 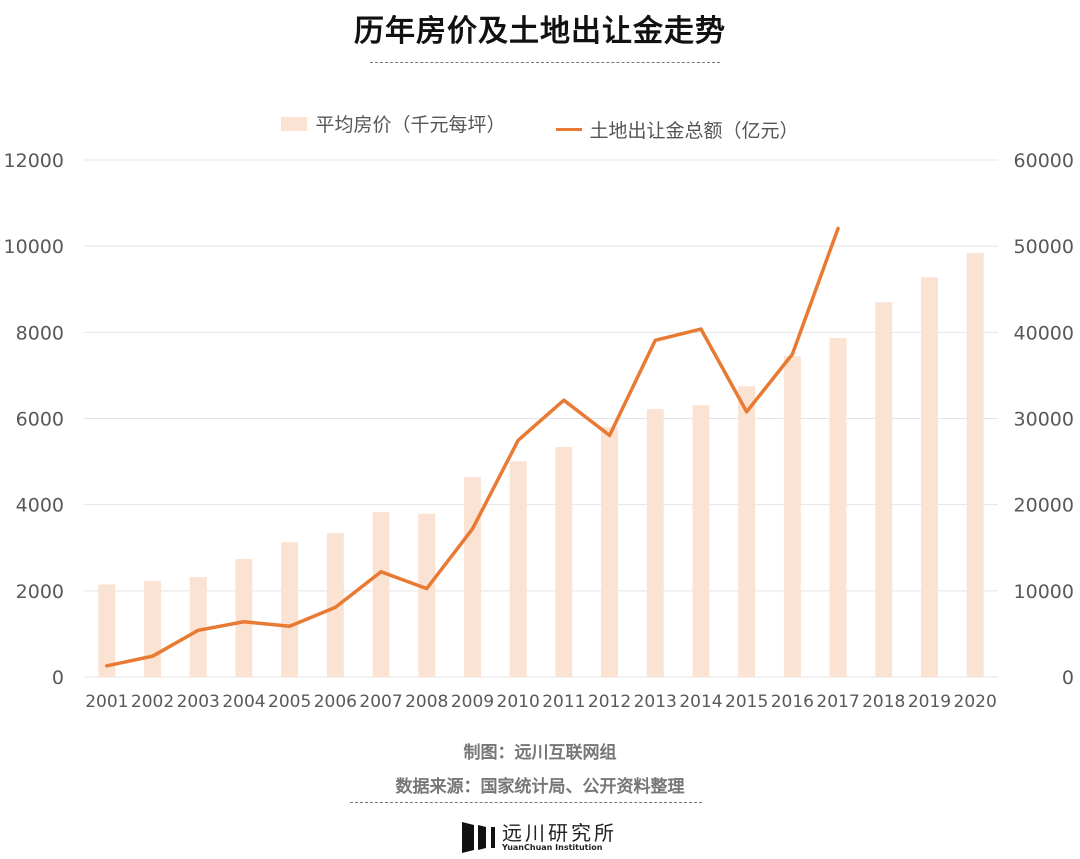 I want to click on x-tick-label: 2008, so click(x=426, y=702).